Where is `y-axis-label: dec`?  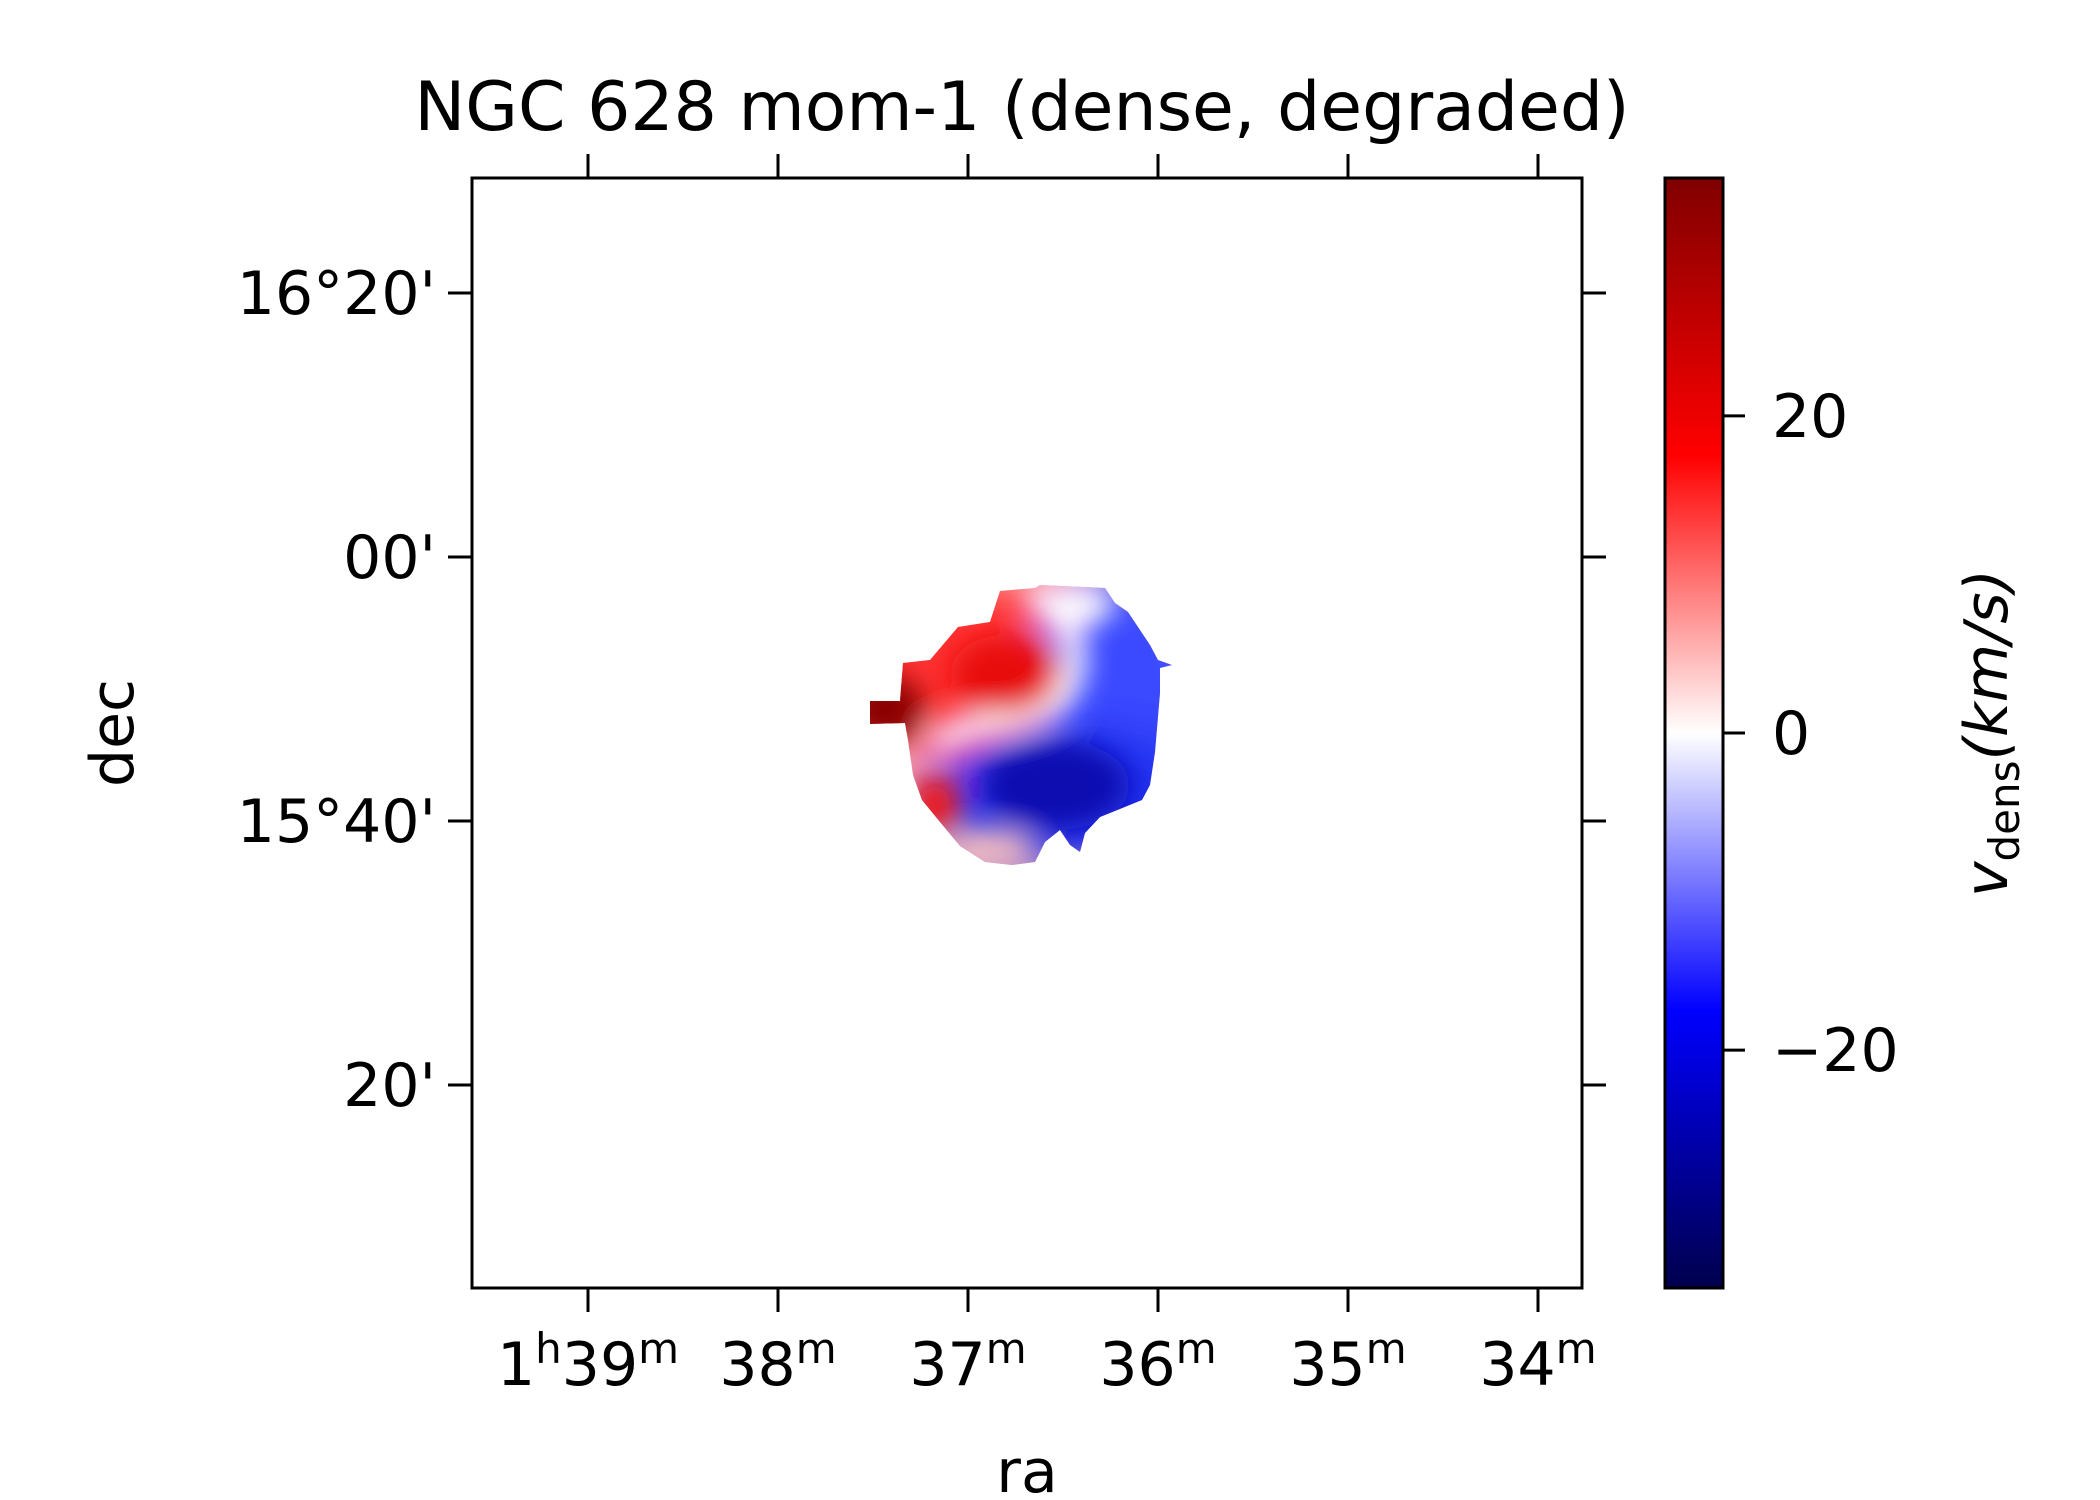 y-axis-label: dec is located at coordinates (113, 733).